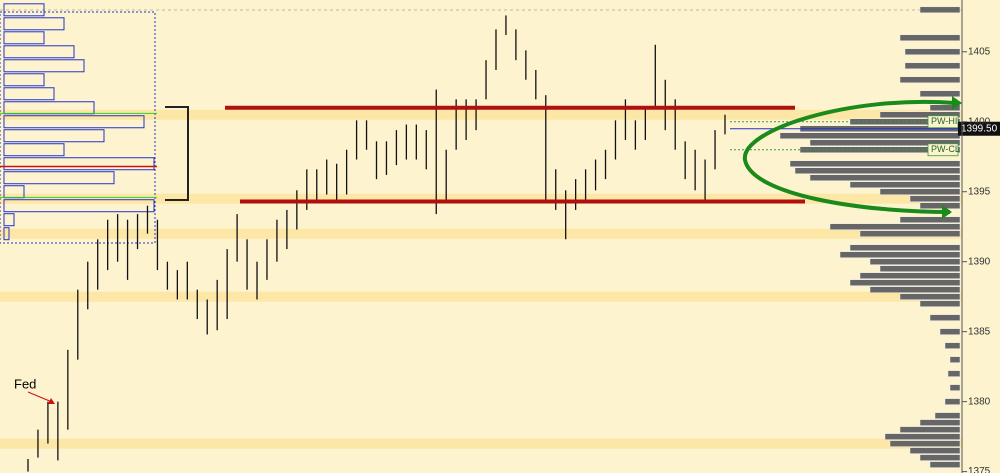 The height and width of the screenshot is (473, 1000). I want to click on y-tick-label: 1395, so click(979, 191).